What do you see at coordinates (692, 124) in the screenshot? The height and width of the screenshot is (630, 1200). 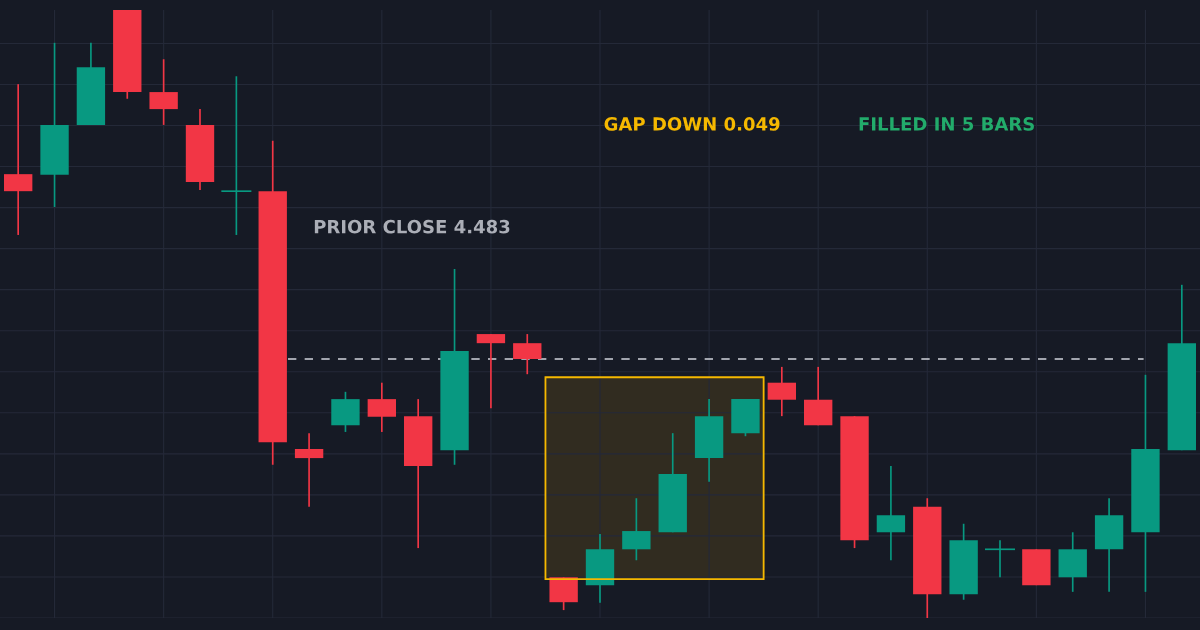 I see `band-label: GAP DOWN 0.049` at bounding box center [692, 124].